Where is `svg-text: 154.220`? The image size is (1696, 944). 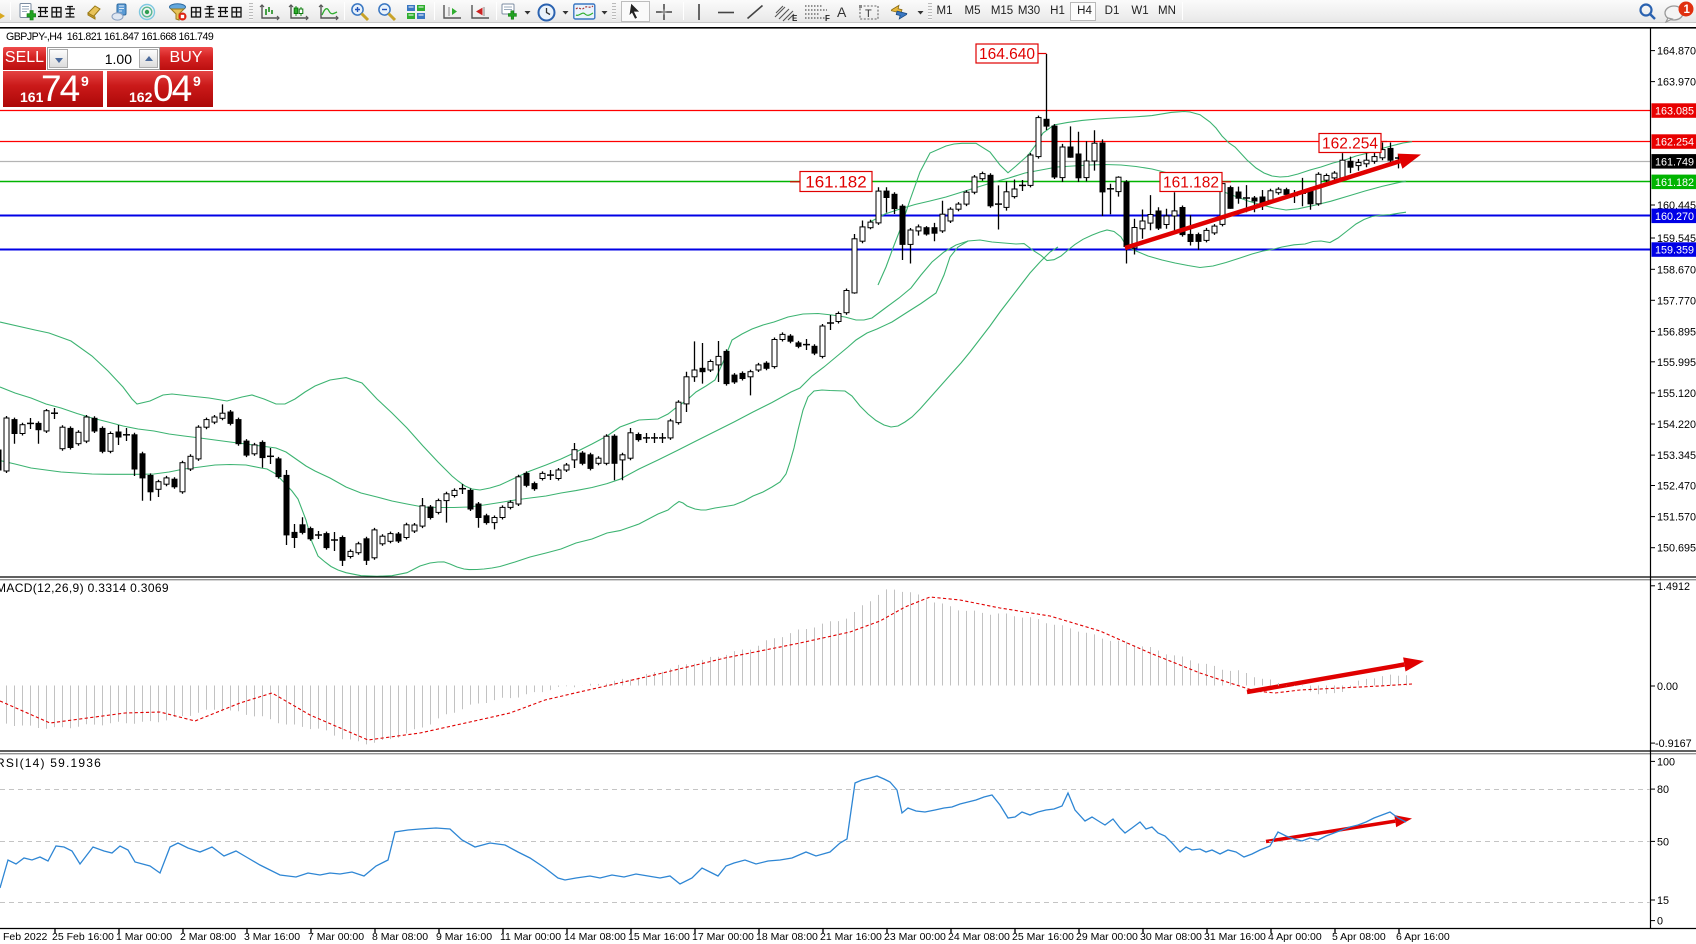 svg-text: 154.220 is located at coordinates (1676, 425).